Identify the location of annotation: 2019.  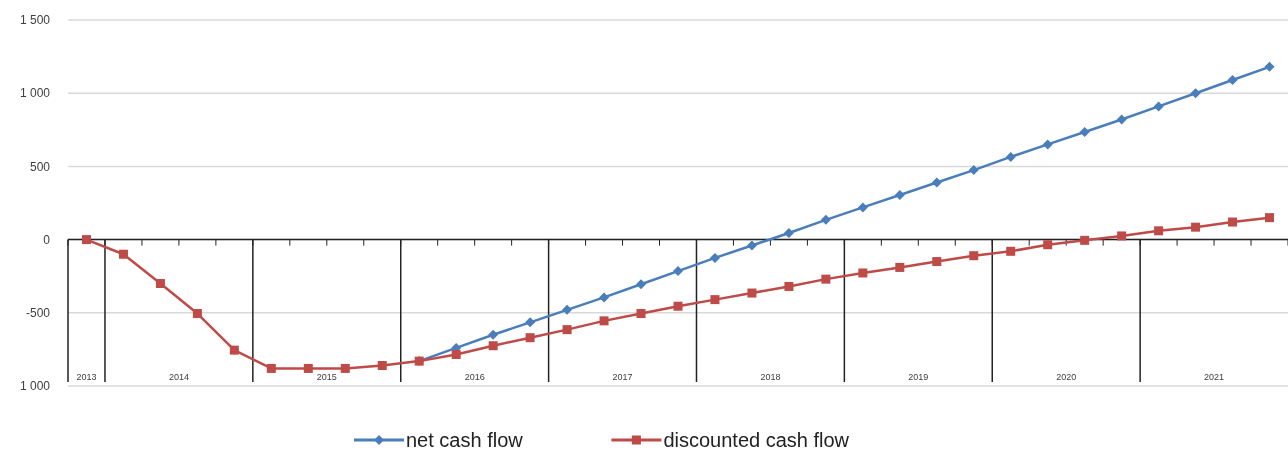
(918, 377).